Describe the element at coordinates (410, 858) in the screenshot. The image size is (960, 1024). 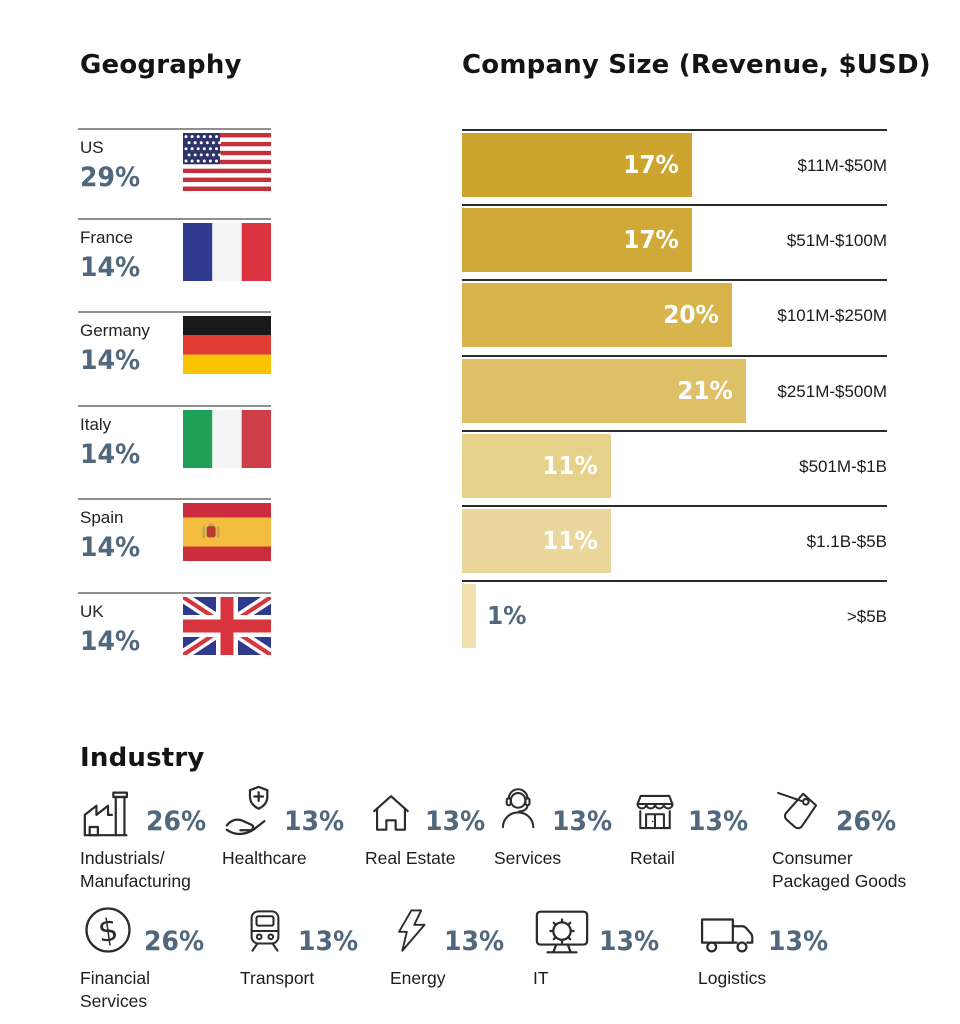
I see `industry-label-line: Real Estate` at that location.